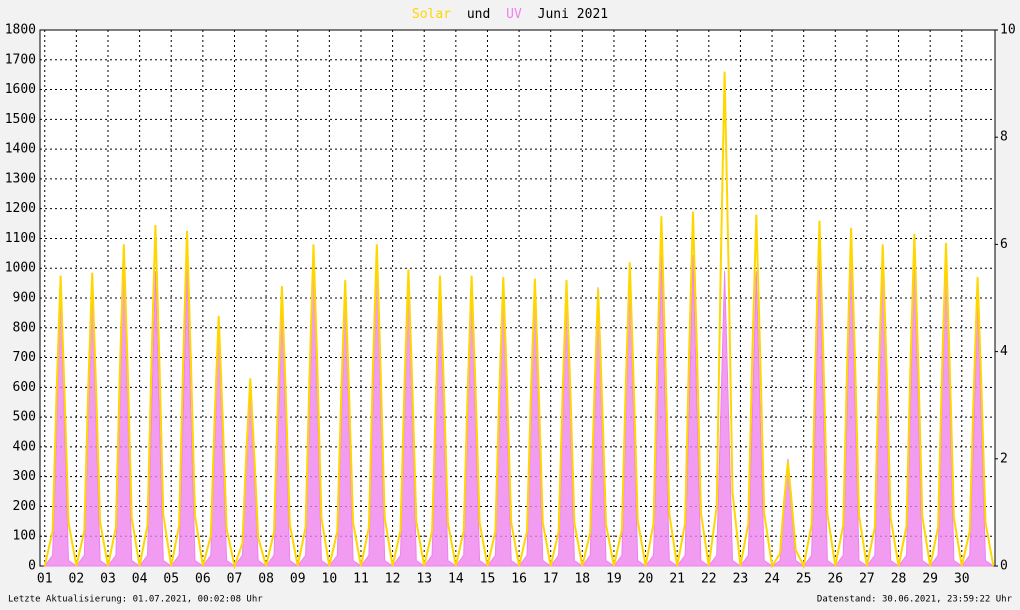  What do you see at coordinates (45, 579) in the screenshot?
I see `x-tick-label: 01` at bounding box center [45, 579].